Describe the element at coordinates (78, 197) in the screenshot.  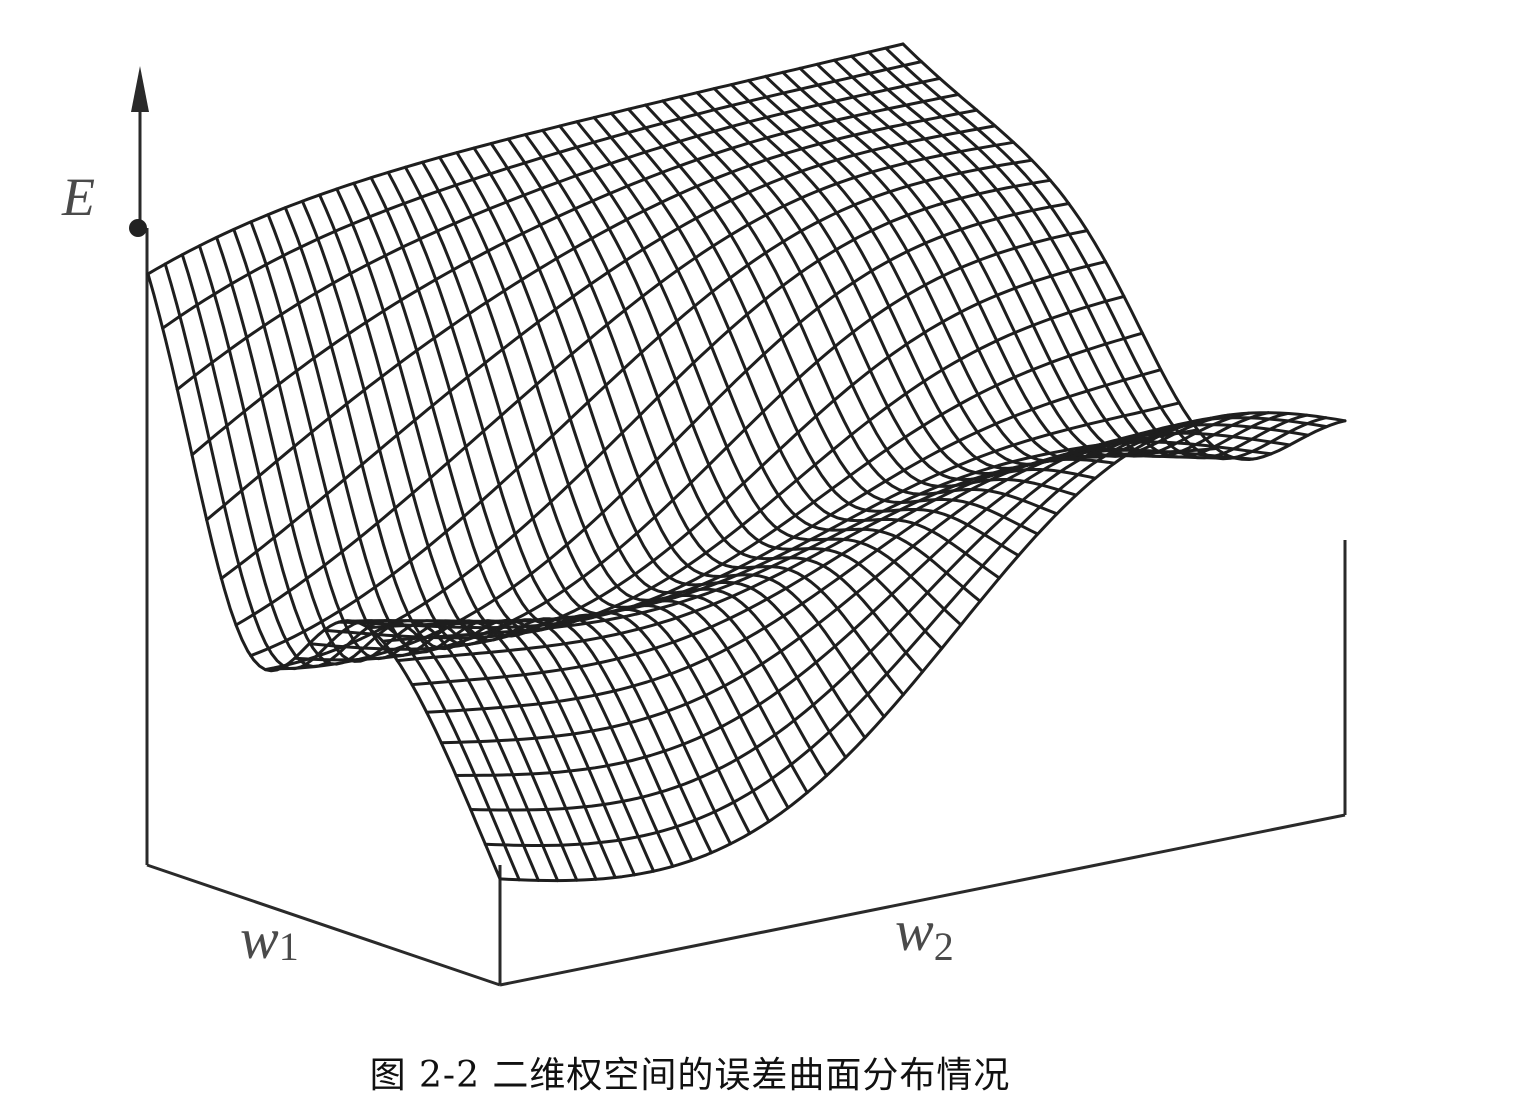
I see `axis-label-e: E` at that location.